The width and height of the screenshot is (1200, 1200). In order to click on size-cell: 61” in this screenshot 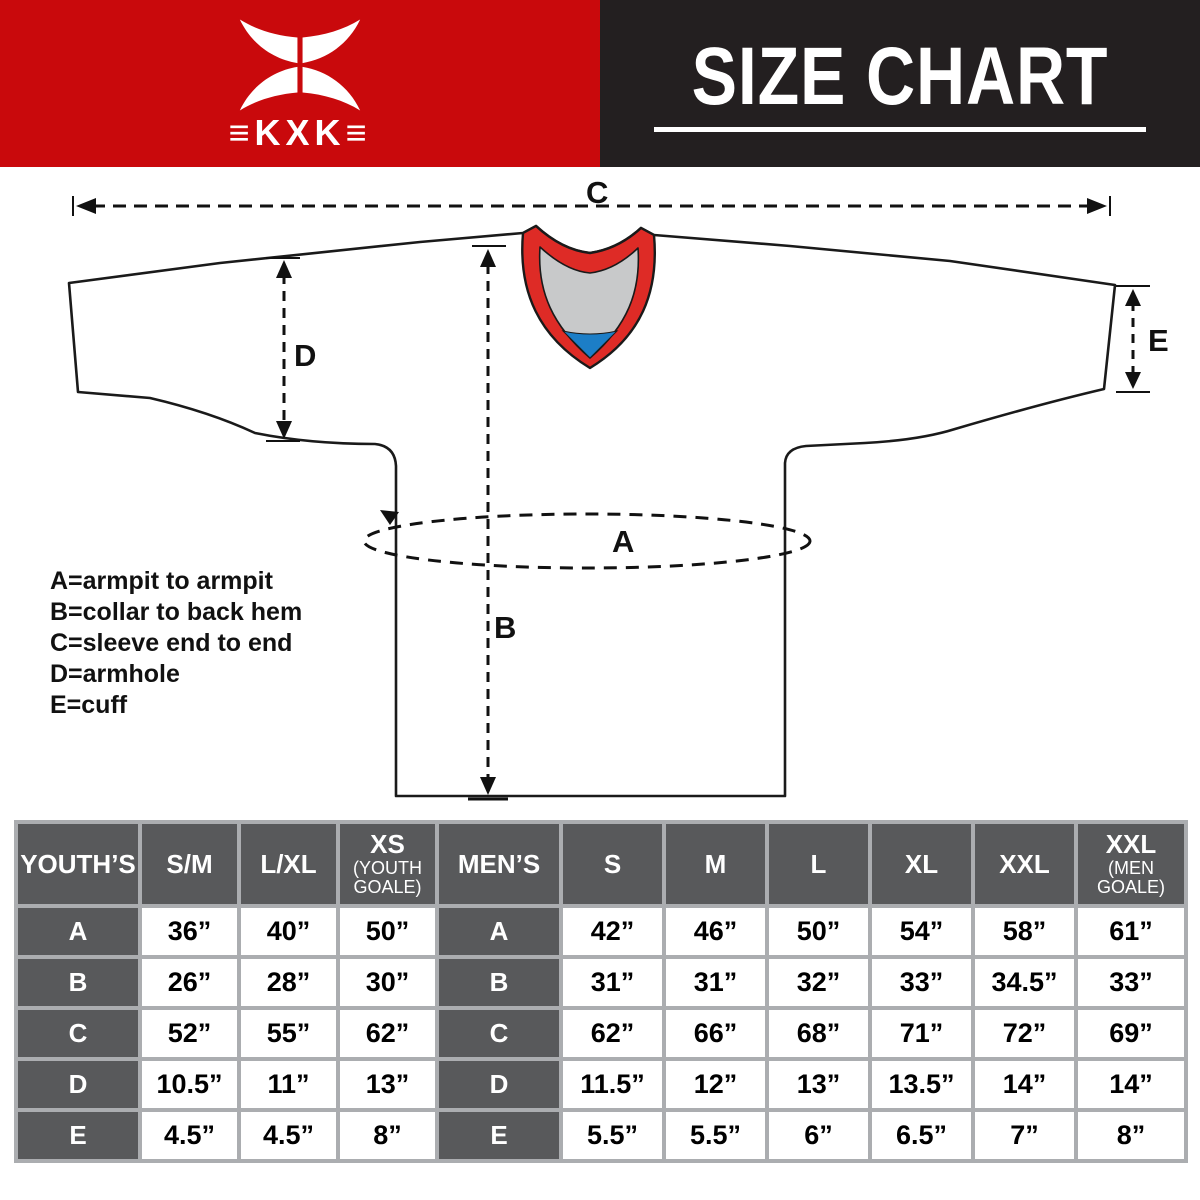, I will do `click(1131, 931)`.